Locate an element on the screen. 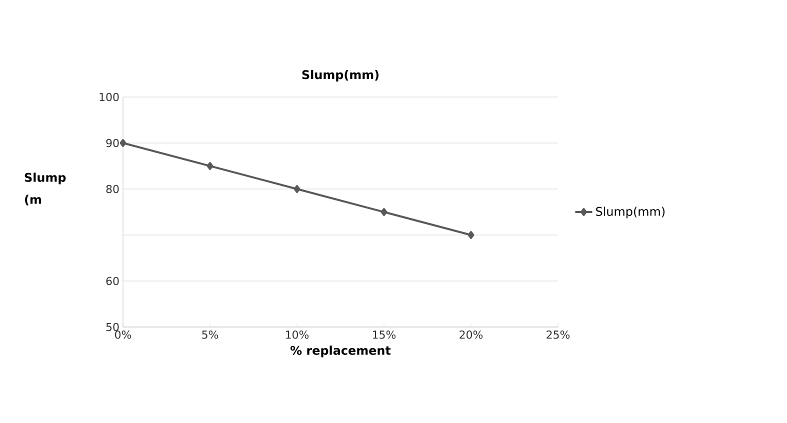 This screenshot has width=787, height=423. legend-label: Slump(mm) is located at coordinates (630, 212).